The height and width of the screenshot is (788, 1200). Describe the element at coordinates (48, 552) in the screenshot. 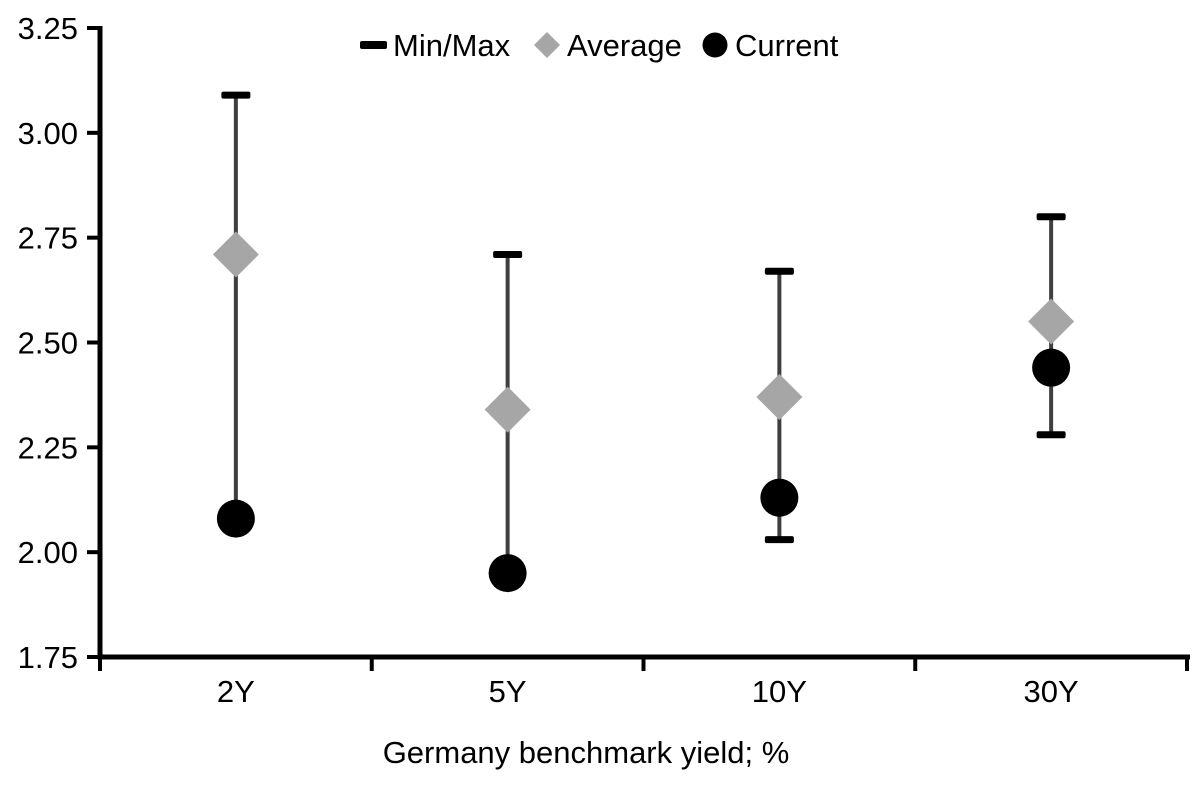

I see `y-tick-label: 2.00` at that location.